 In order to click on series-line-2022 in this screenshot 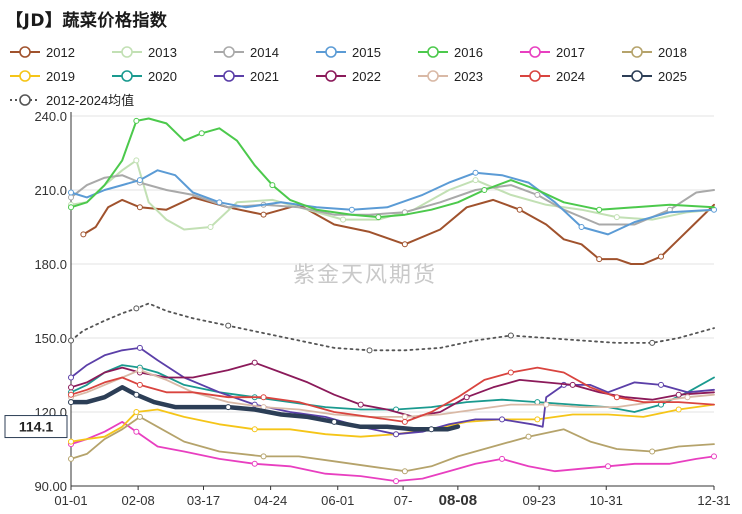, I will do `click(392, 389)`.